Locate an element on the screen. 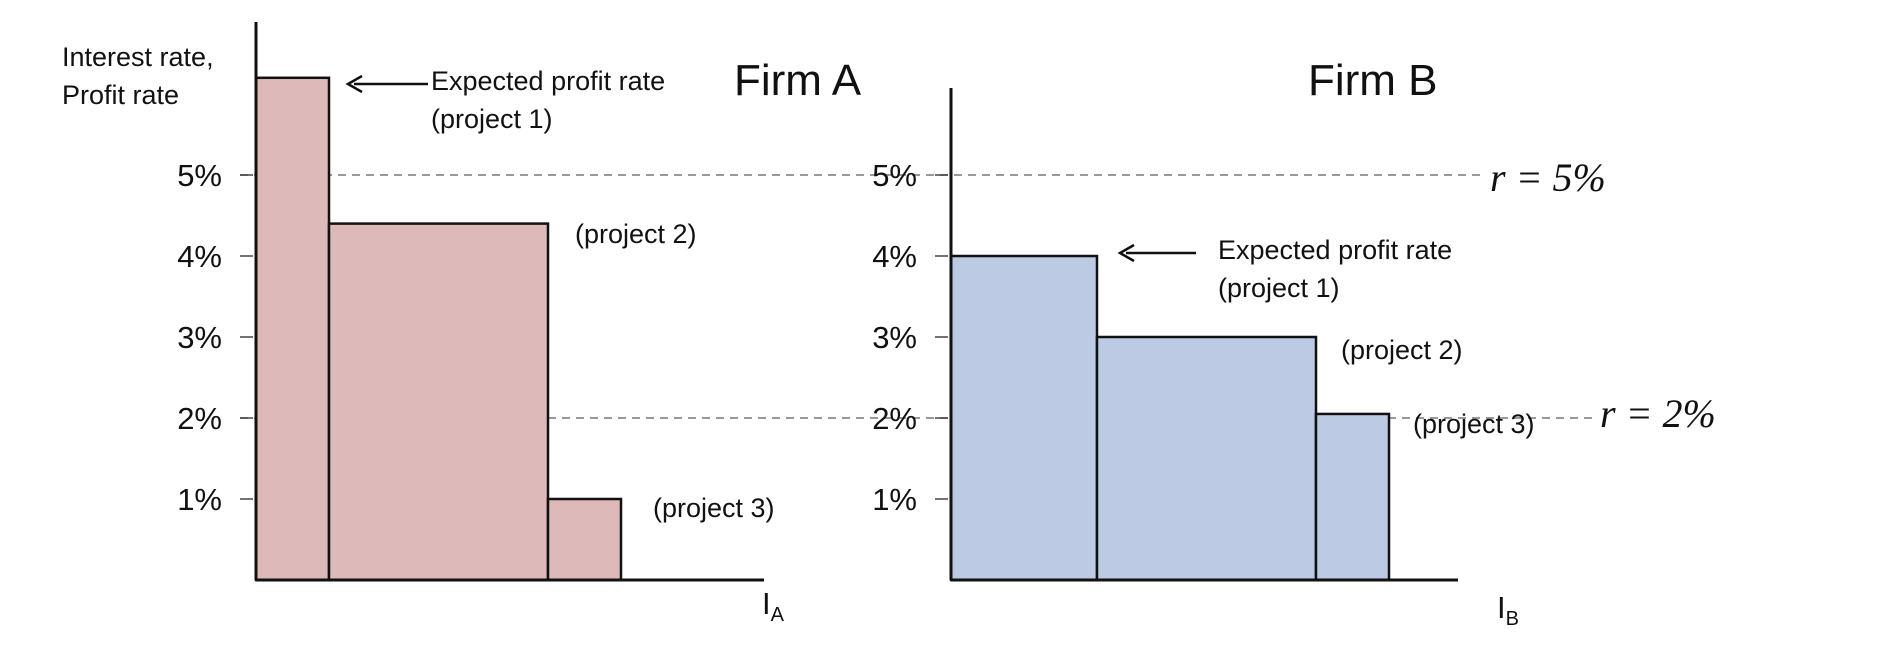  firm-a-bar-label-3: (project 3) is located at coordinates (714, 508).